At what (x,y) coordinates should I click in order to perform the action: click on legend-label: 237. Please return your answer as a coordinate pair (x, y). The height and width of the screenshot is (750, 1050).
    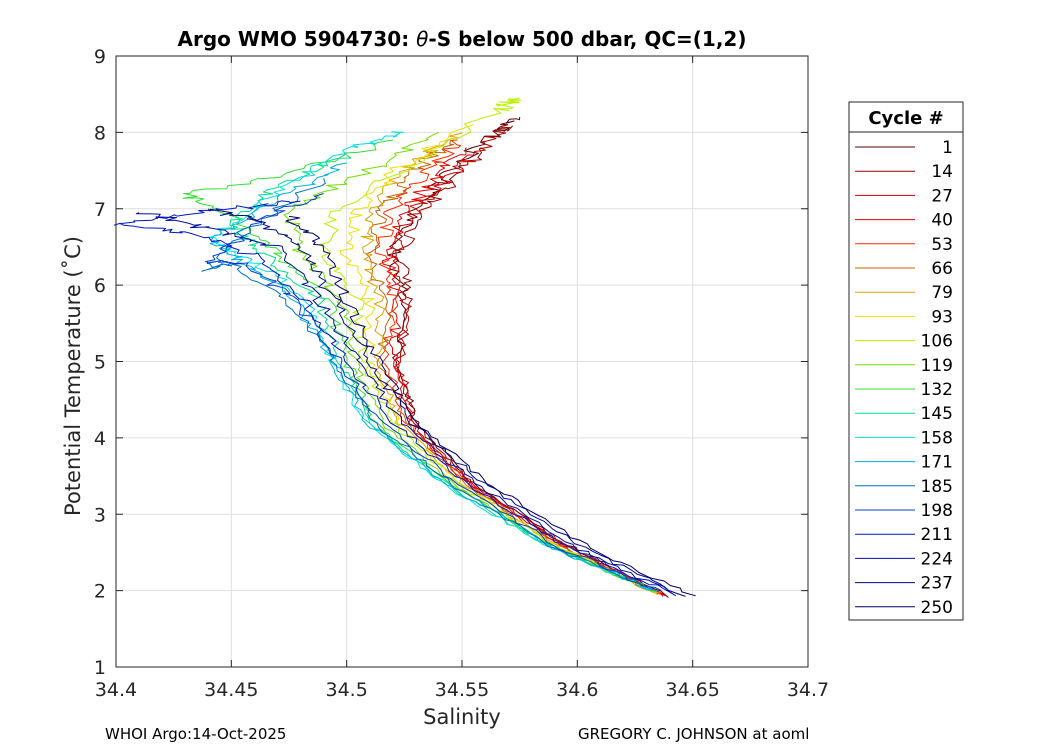
    Looking at the image, I should click on (937, 584).